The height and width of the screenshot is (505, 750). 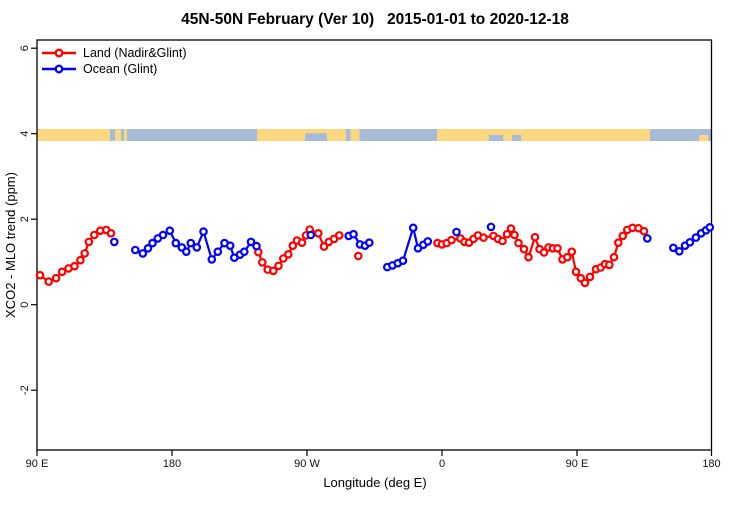 What do you see at coordinates (25, 48) in the screenshot?
I see `y-tick-label: 6` at bounding box center [25, 48].